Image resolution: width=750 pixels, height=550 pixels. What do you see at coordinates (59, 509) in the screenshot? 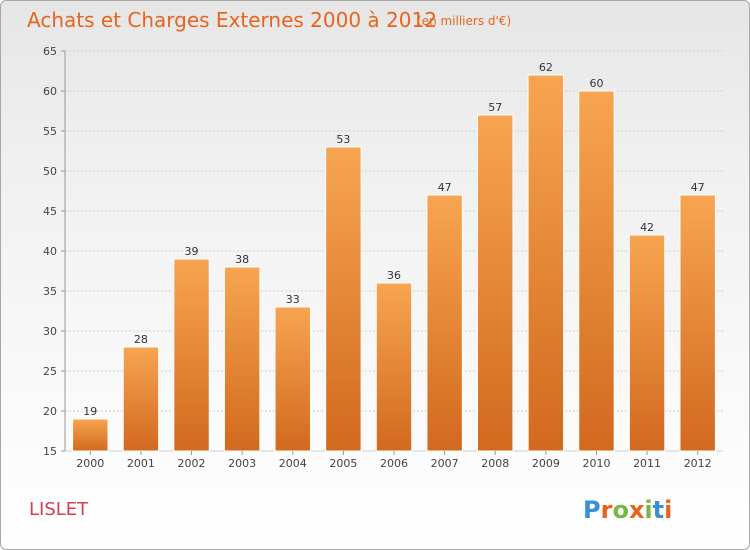
I see `location-label: LISLET` at bounding box center [59, 509].